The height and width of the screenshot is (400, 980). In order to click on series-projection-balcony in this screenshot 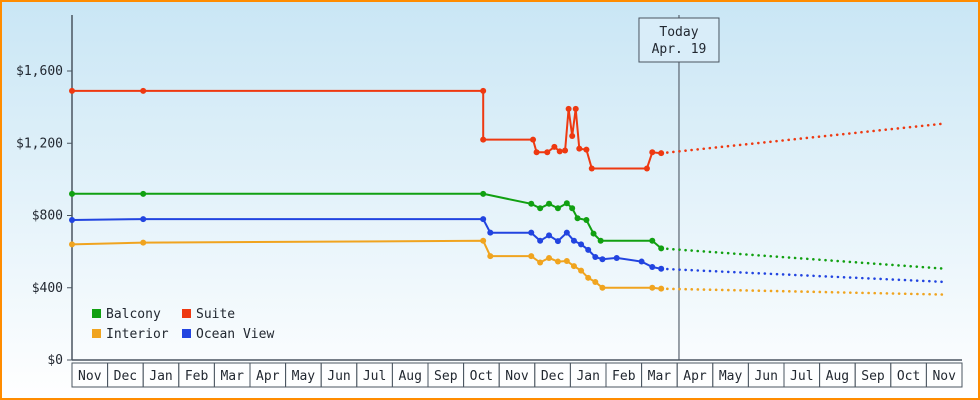, I will do `click(803, 259)`.